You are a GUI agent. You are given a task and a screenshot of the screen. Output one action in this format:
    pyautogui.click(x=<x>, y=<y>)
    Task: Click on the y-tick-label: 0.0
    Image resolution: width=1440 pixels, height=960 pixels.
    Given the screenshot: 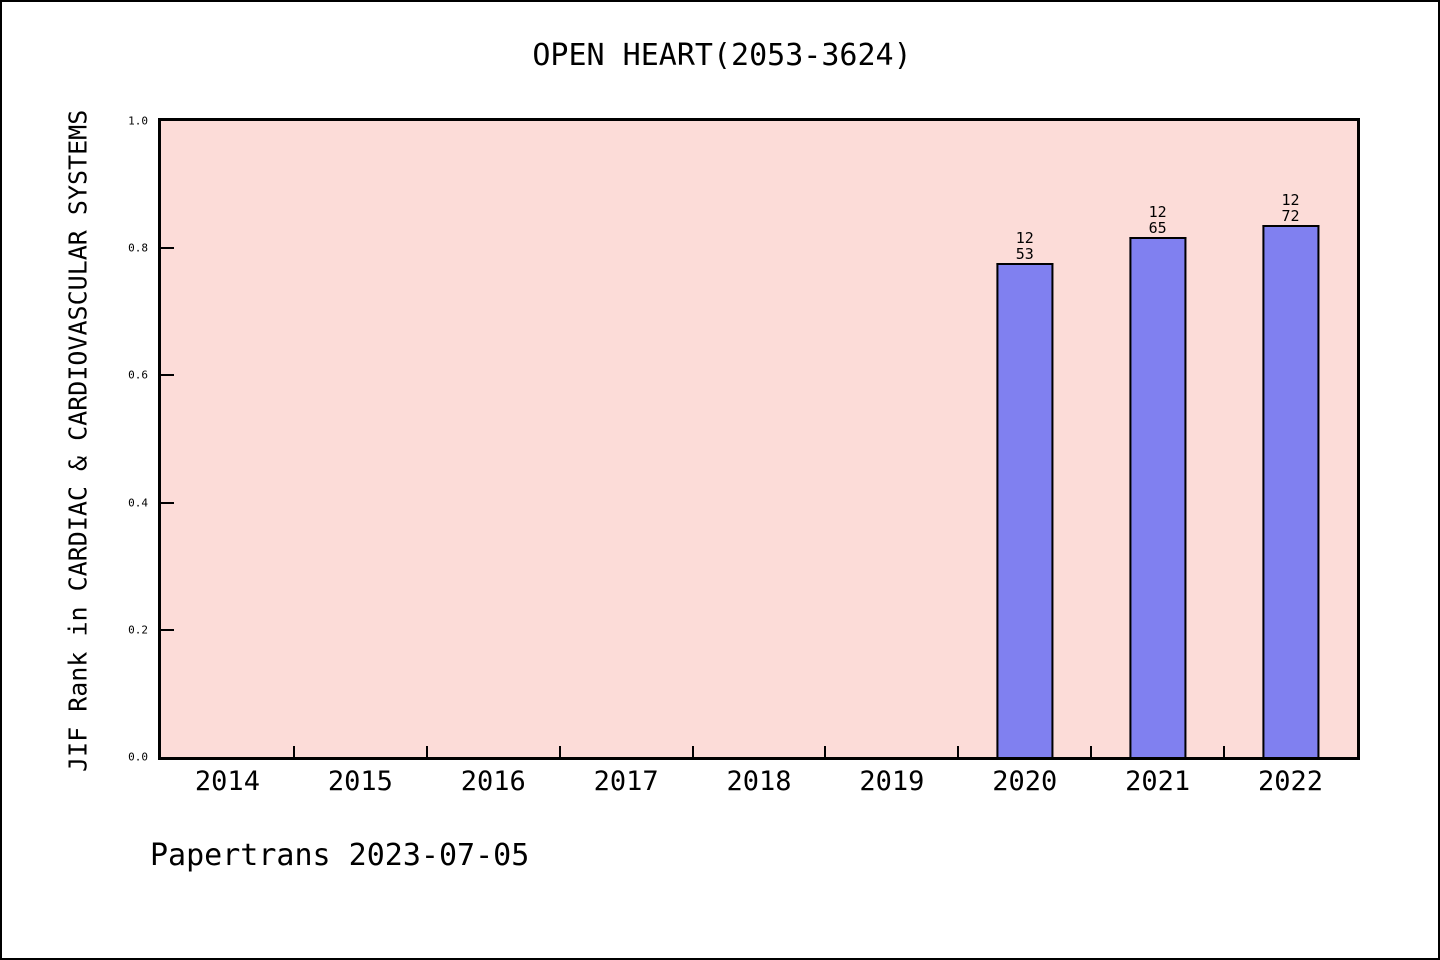 What is the action you would take?
    pyautogui.click(x=138, y=757)
    